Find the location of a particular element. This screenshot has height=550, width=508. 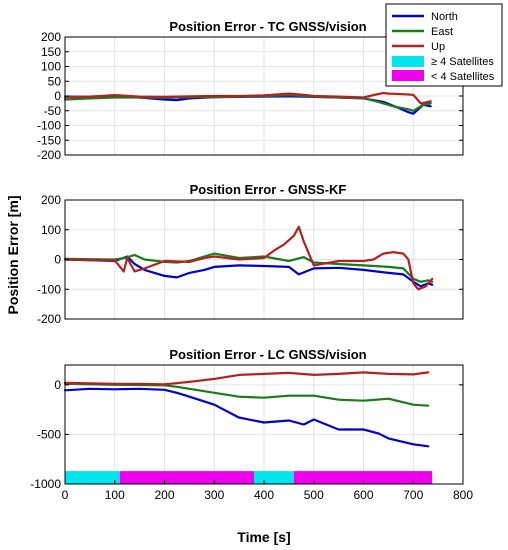

legend-east-label: East is located at coordinates (442, 32).